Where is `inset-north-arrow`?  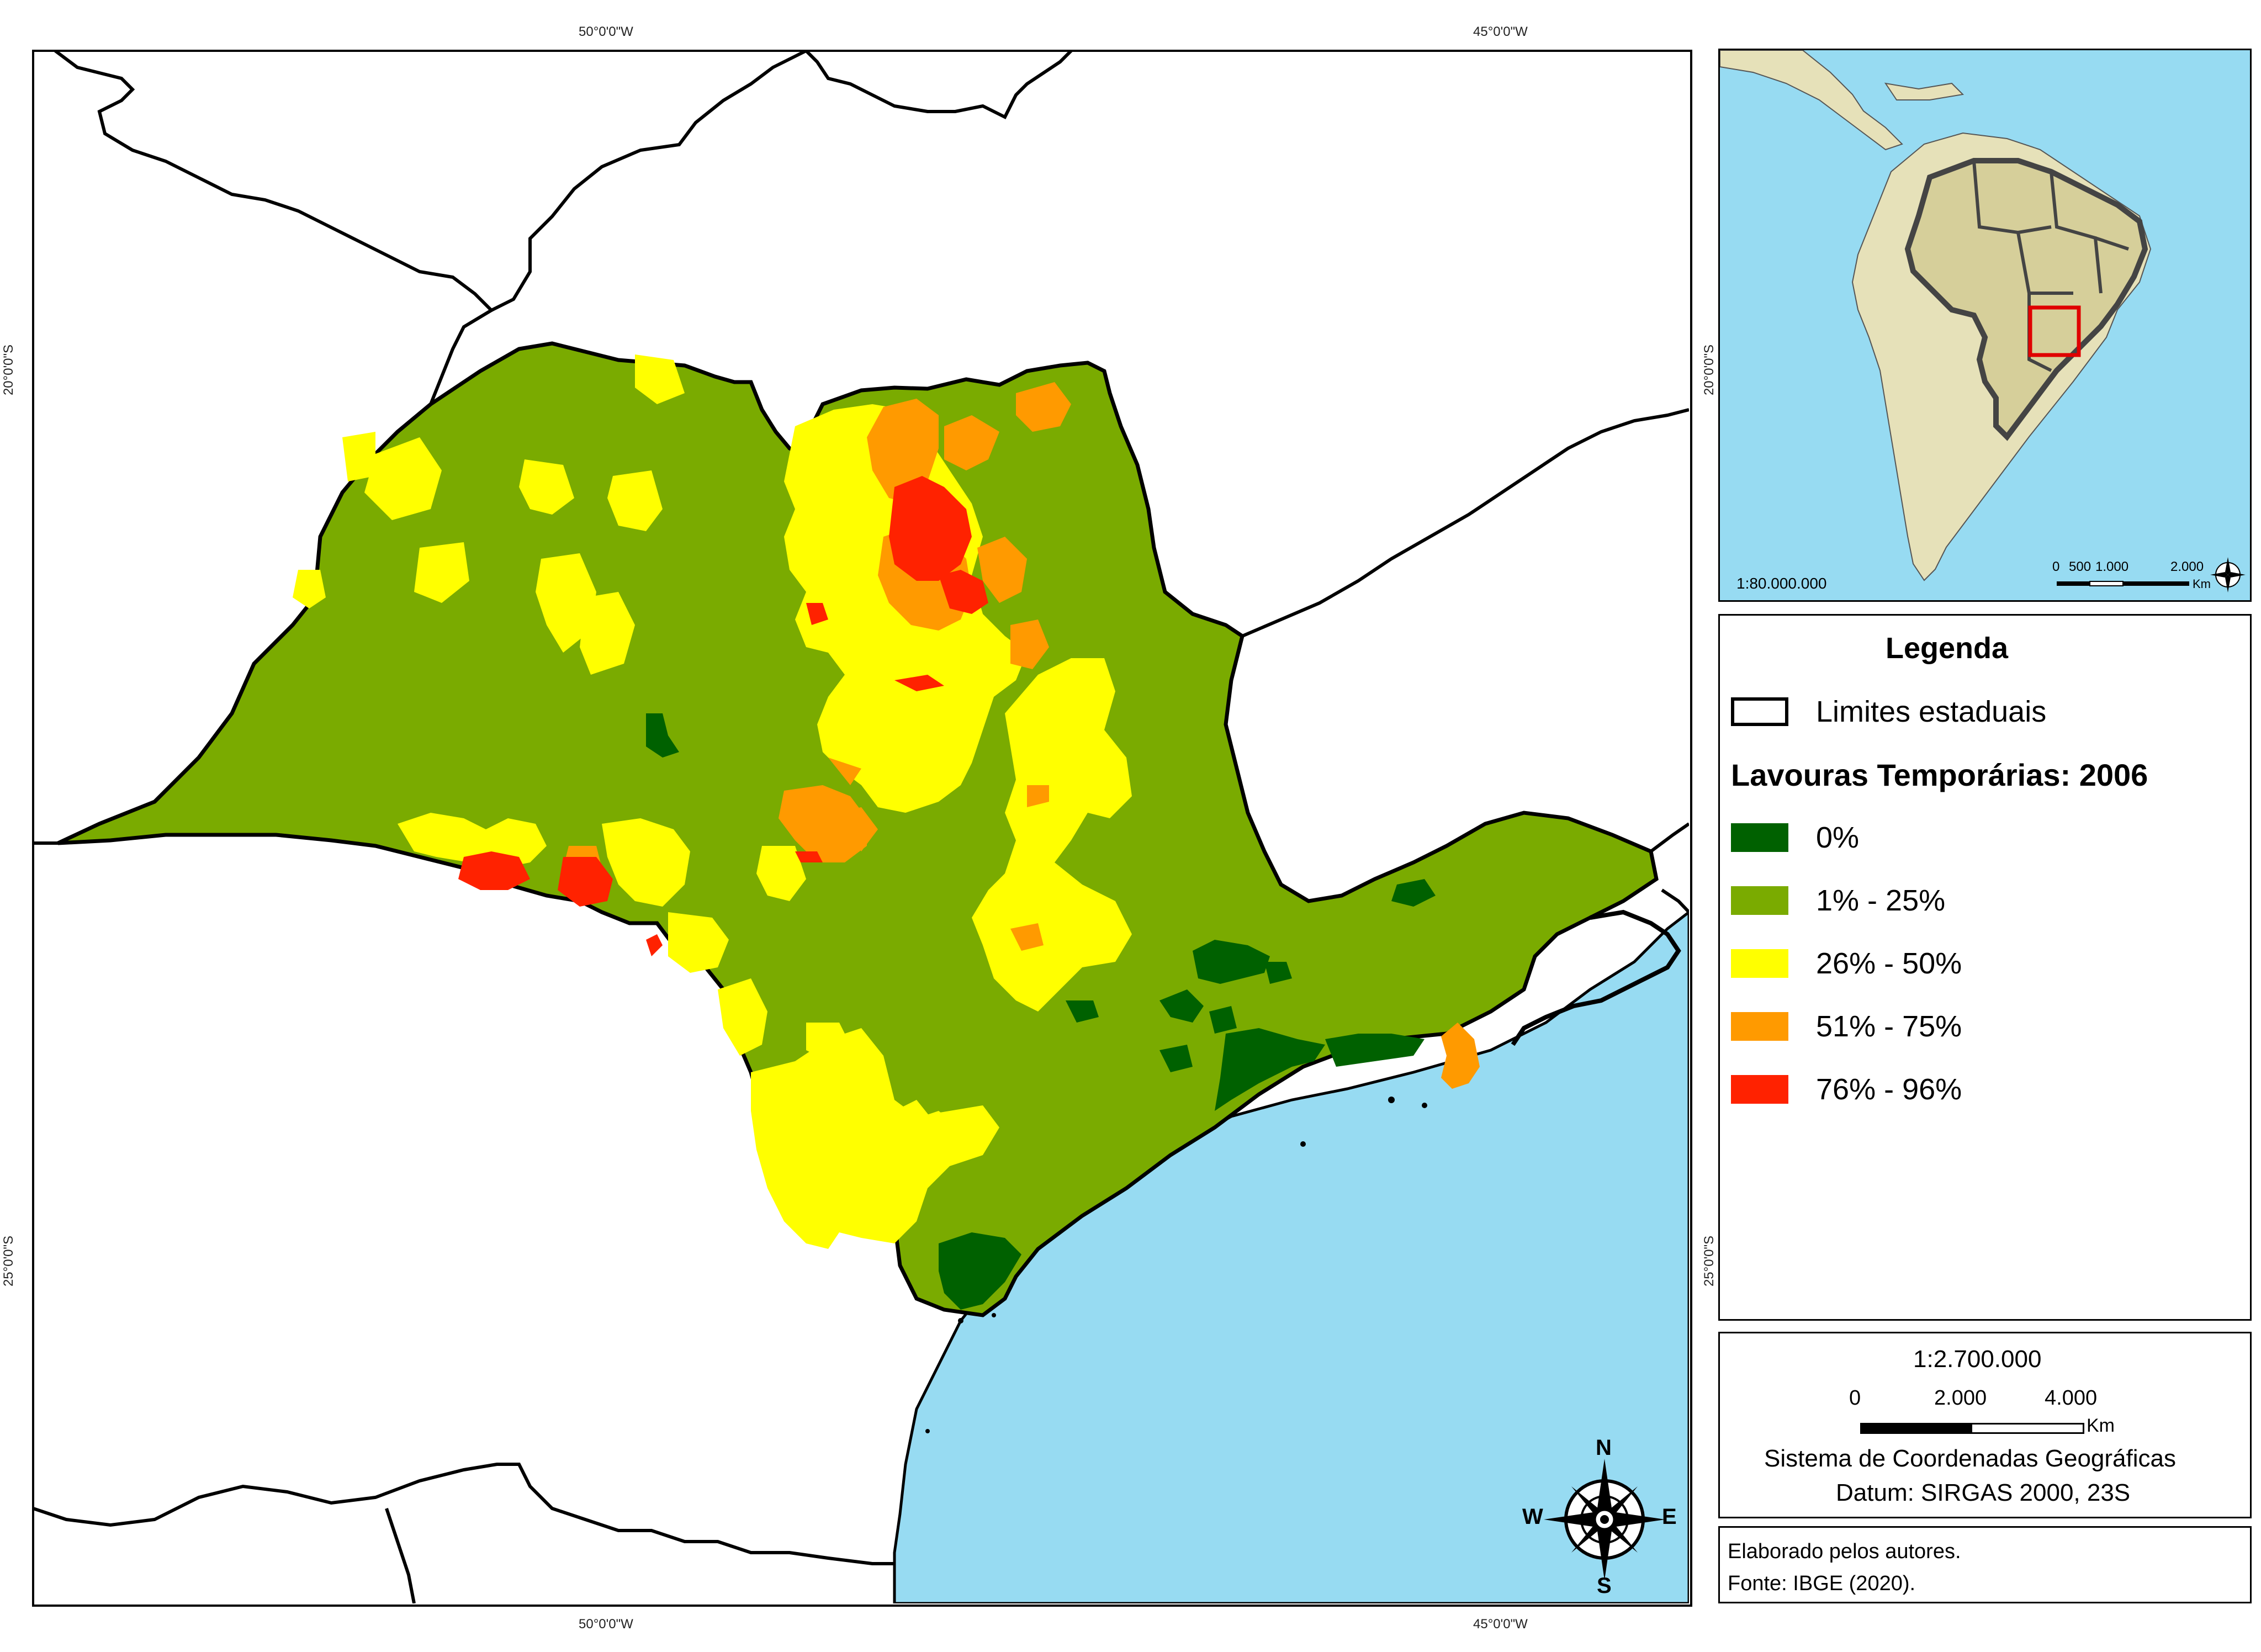
inset-north-arrow is located at coordinates (2228, 574).